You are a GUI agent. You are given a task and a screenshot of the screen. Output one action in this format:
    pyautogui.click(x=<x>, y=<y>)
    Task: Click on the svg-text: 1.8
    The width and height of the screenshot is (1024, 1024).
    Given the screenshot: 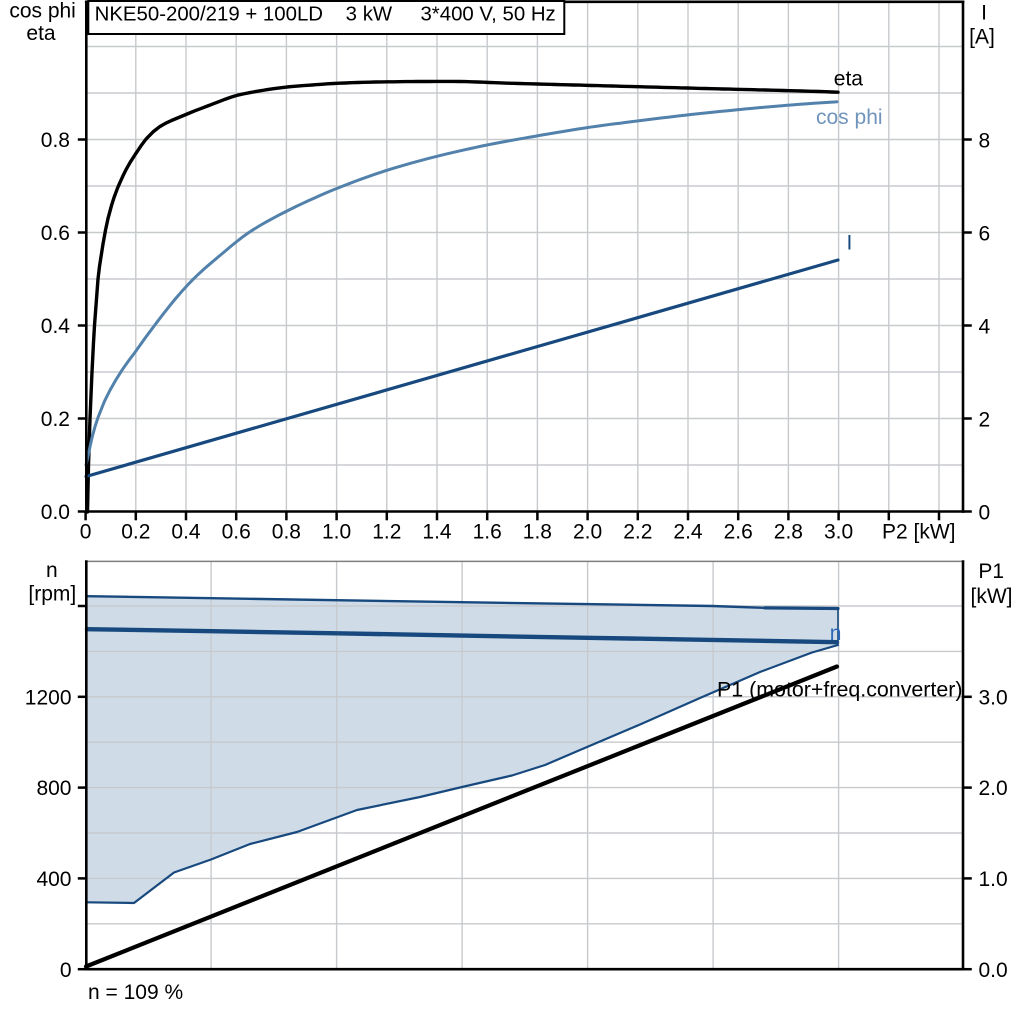 What is the action you would take?
    pyautogui.click(x=537, y=531)
    